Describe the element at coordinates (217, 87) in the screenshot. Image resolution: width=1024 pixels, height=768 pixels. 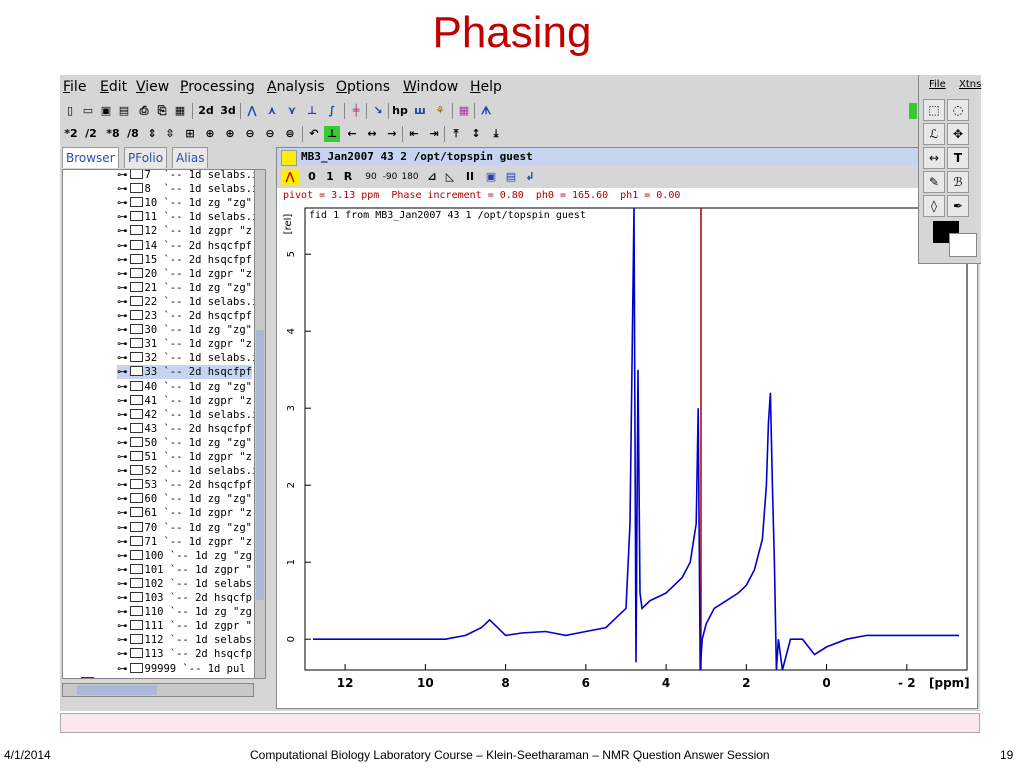
I see `menu-processing: Processing` at that location.